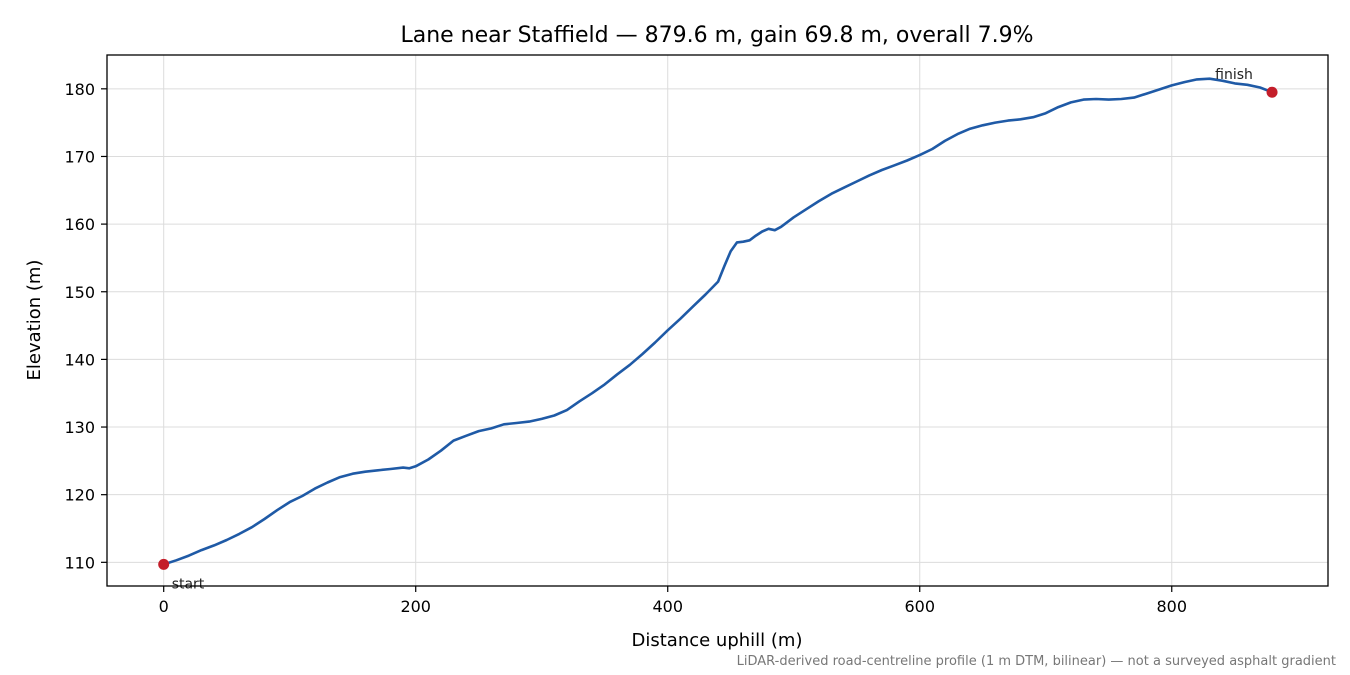 The width and height of the screenshot is (1350, 675). I want to click on y-tick-label: 180, so click(79, 89).